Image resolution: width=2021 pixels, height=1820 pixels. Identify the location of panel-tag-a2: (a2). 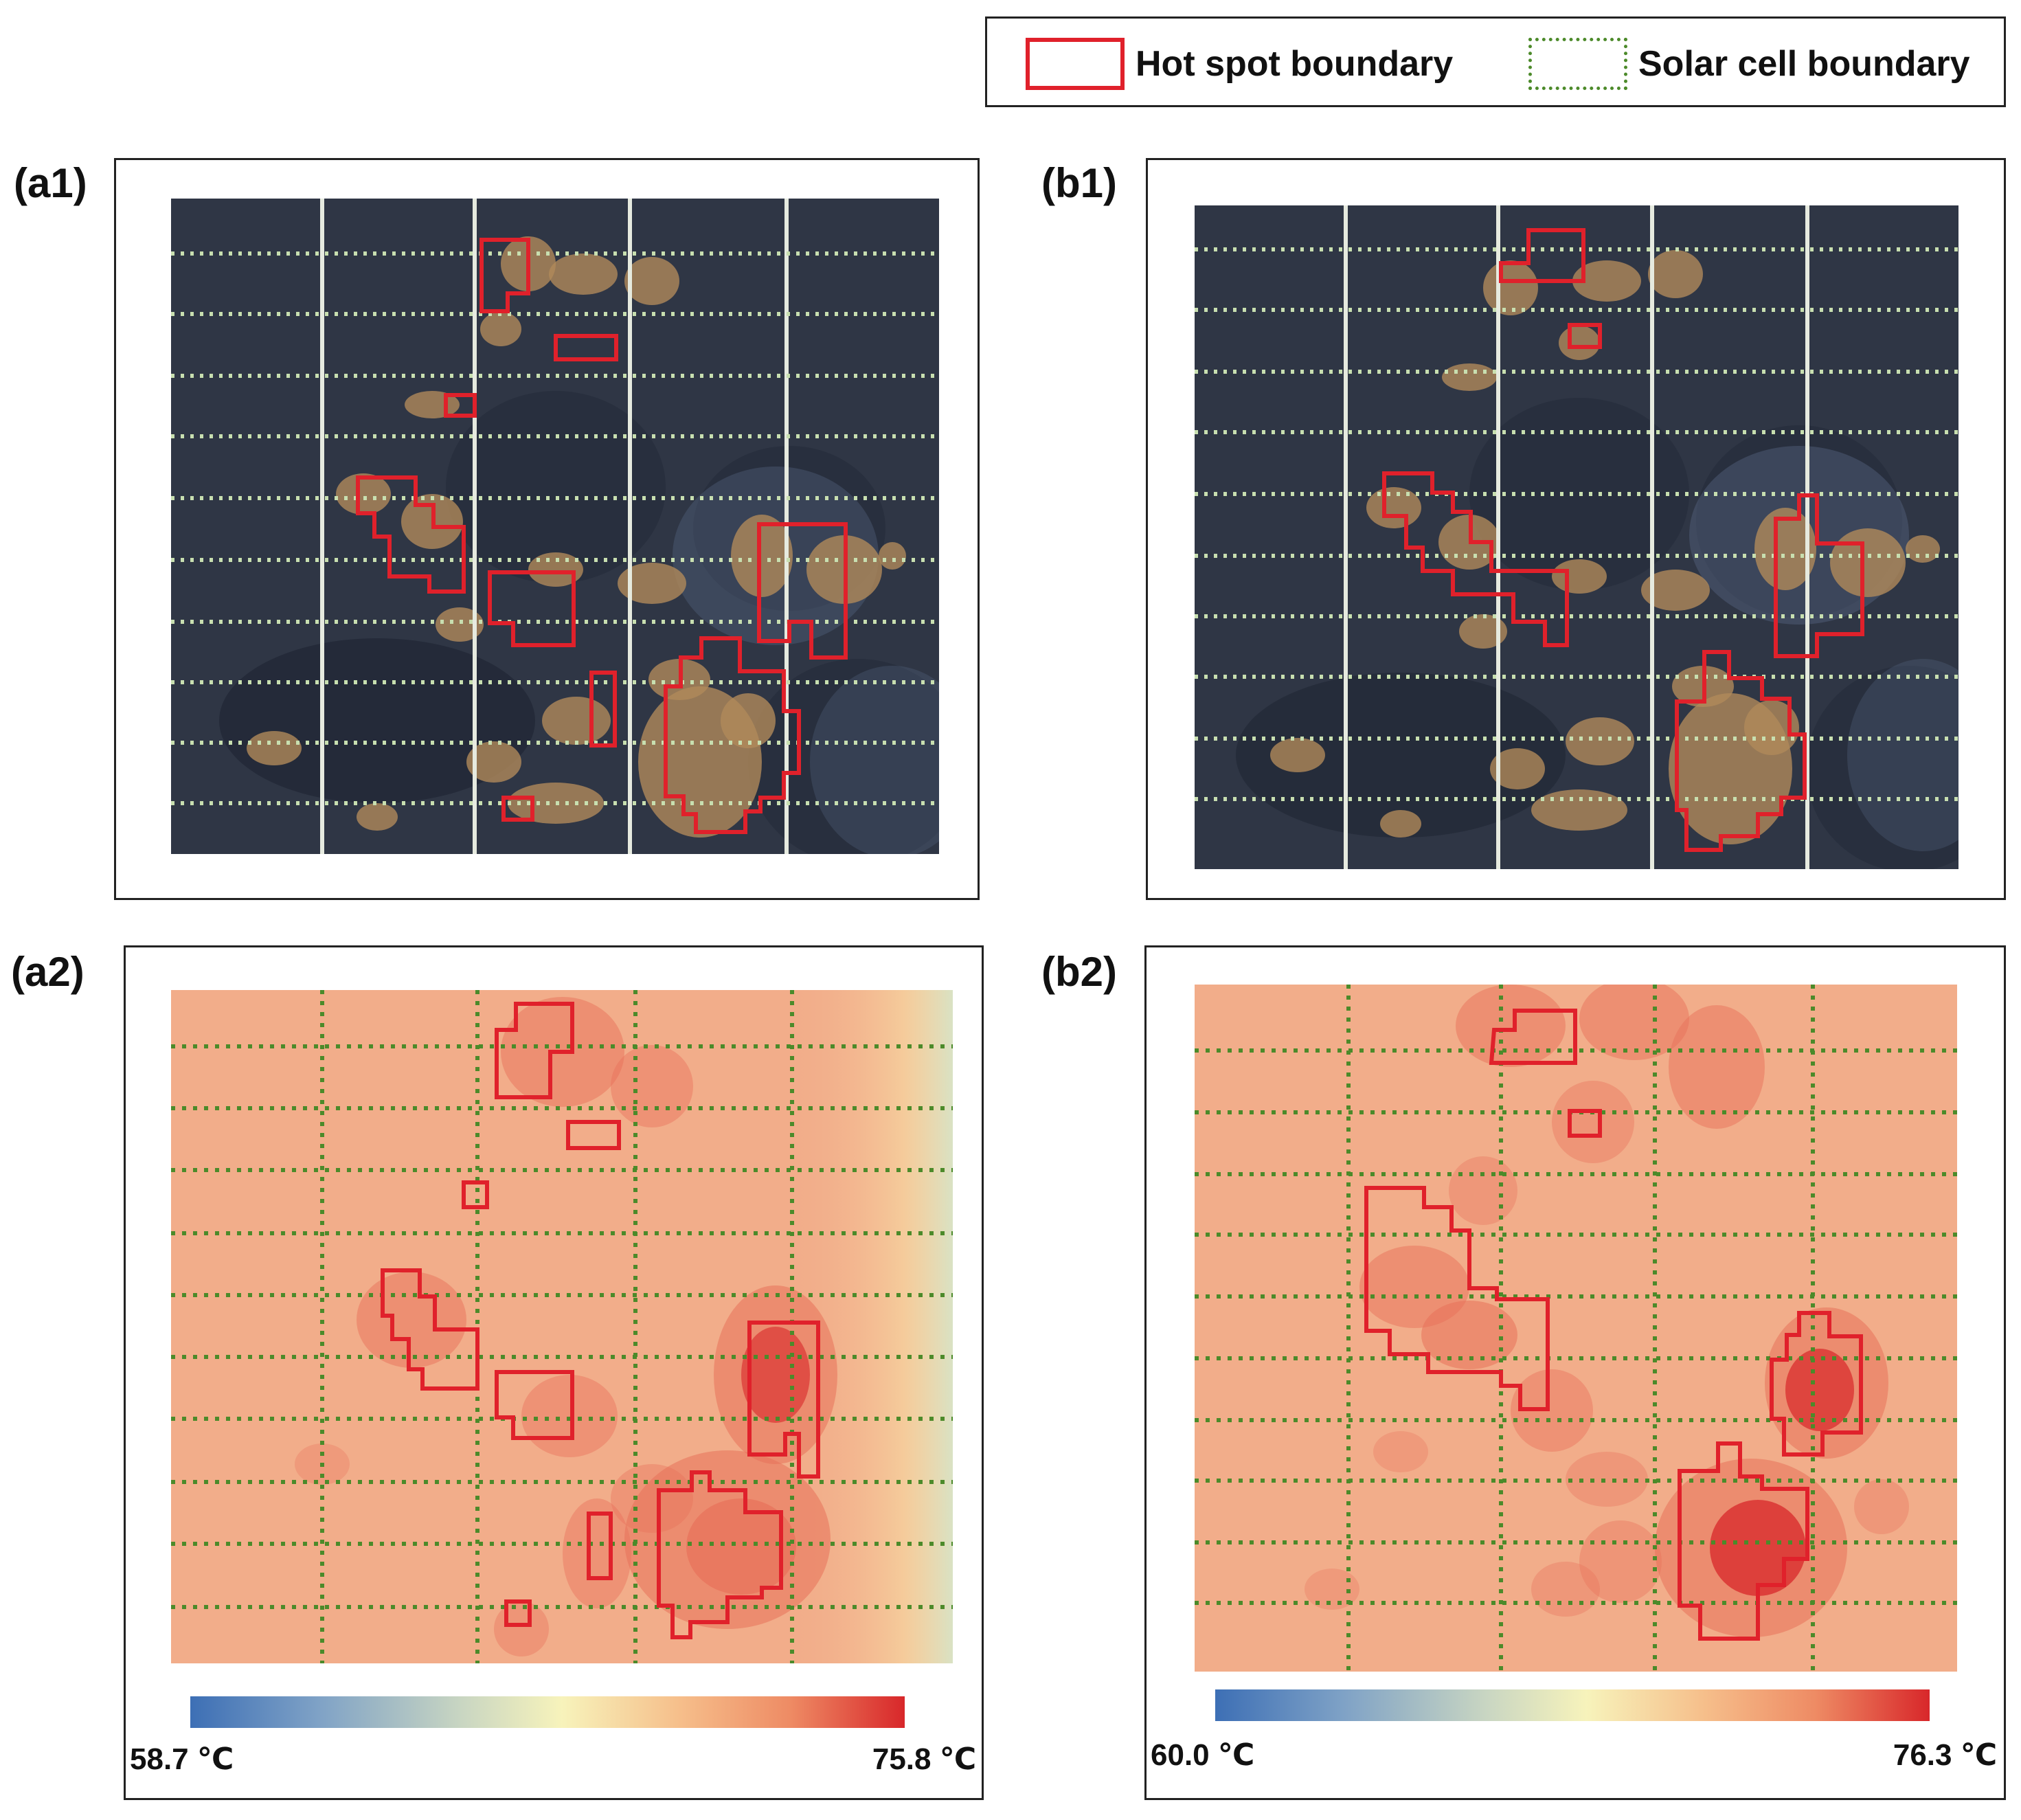
(47, 972).